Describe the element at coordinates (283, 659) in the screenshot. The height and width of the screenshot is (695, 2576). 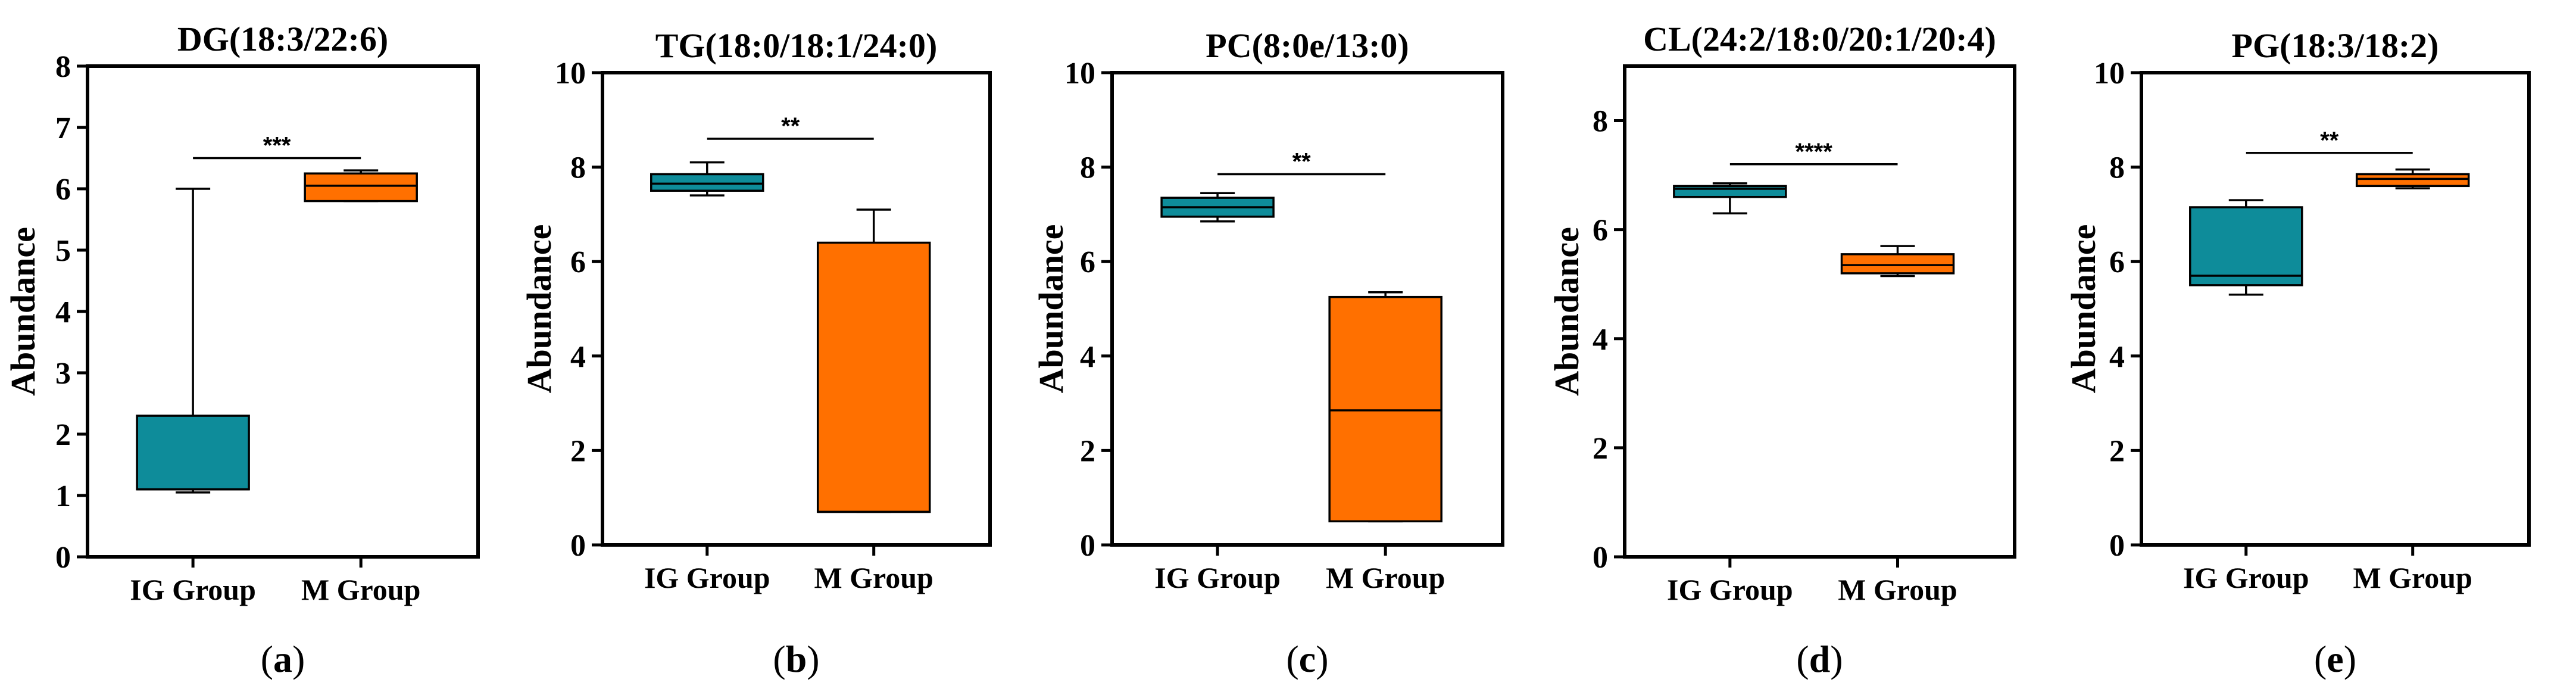
I see `panel-label: (a)` at that location.